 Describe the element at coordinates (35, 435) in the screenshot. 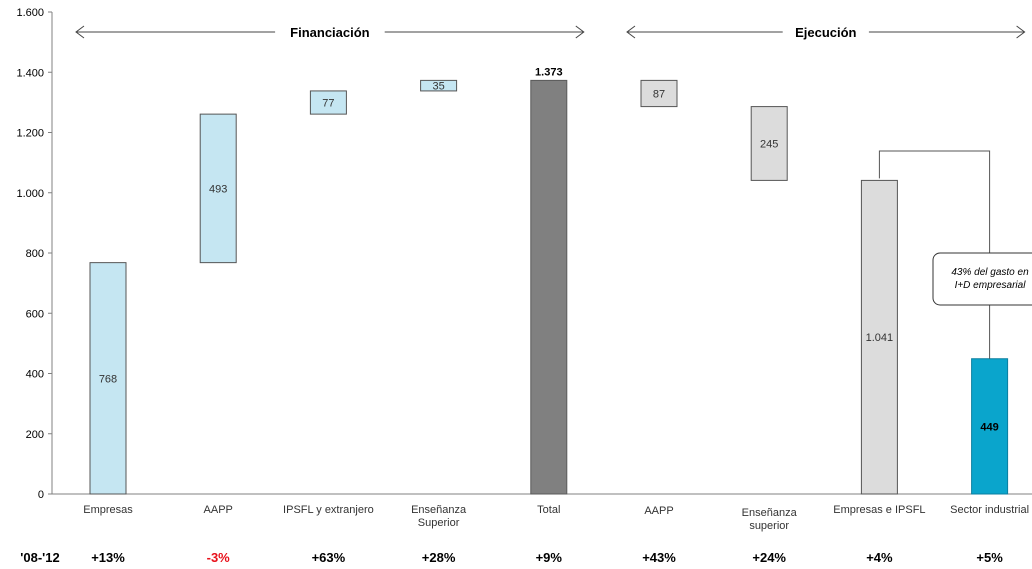

I see `y-tick-label: 200` at that location.